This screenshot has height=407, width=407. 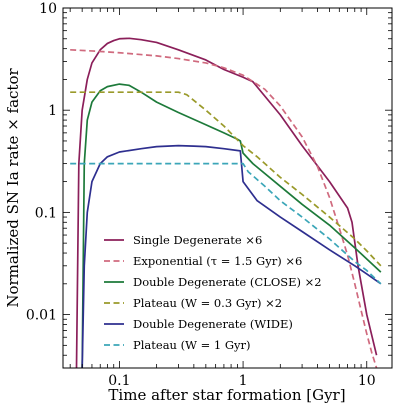 What do you see at coordinates (197, 240) in the screenshot?
I see `legend-label: Single Degenerate ×6` at bounding box center [197, 240].